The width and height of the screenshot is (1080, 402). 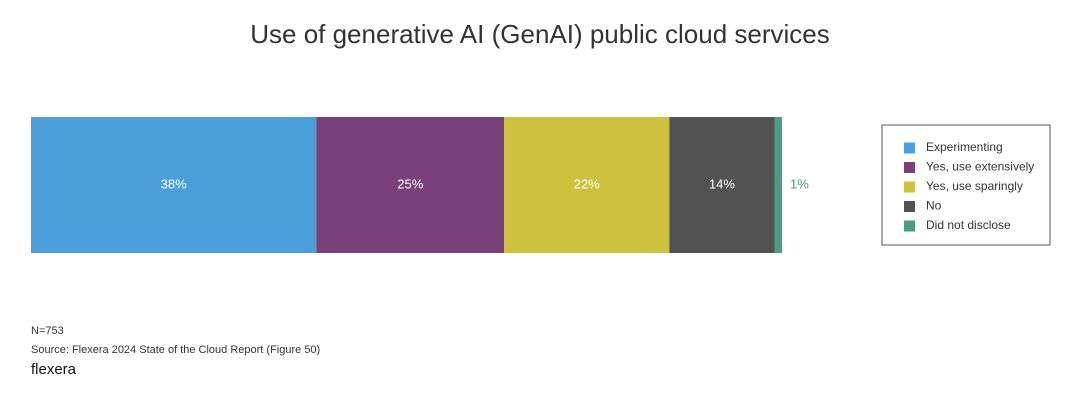 I want to click on note: N=753, so click(x=47, y=331).